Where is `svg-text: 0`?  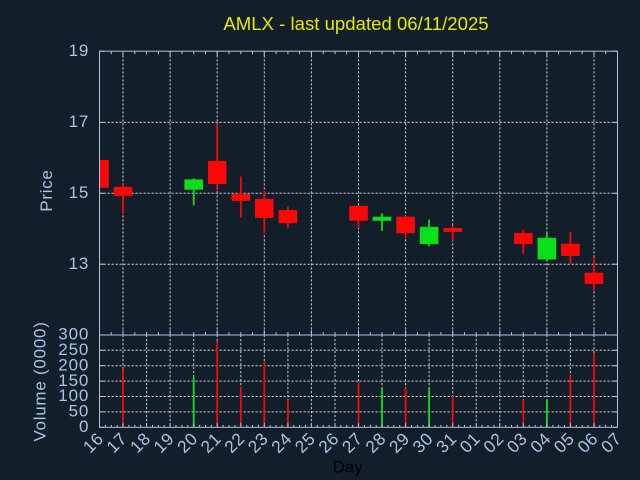
svg-text: 0 is located at coordinates (84, 426).